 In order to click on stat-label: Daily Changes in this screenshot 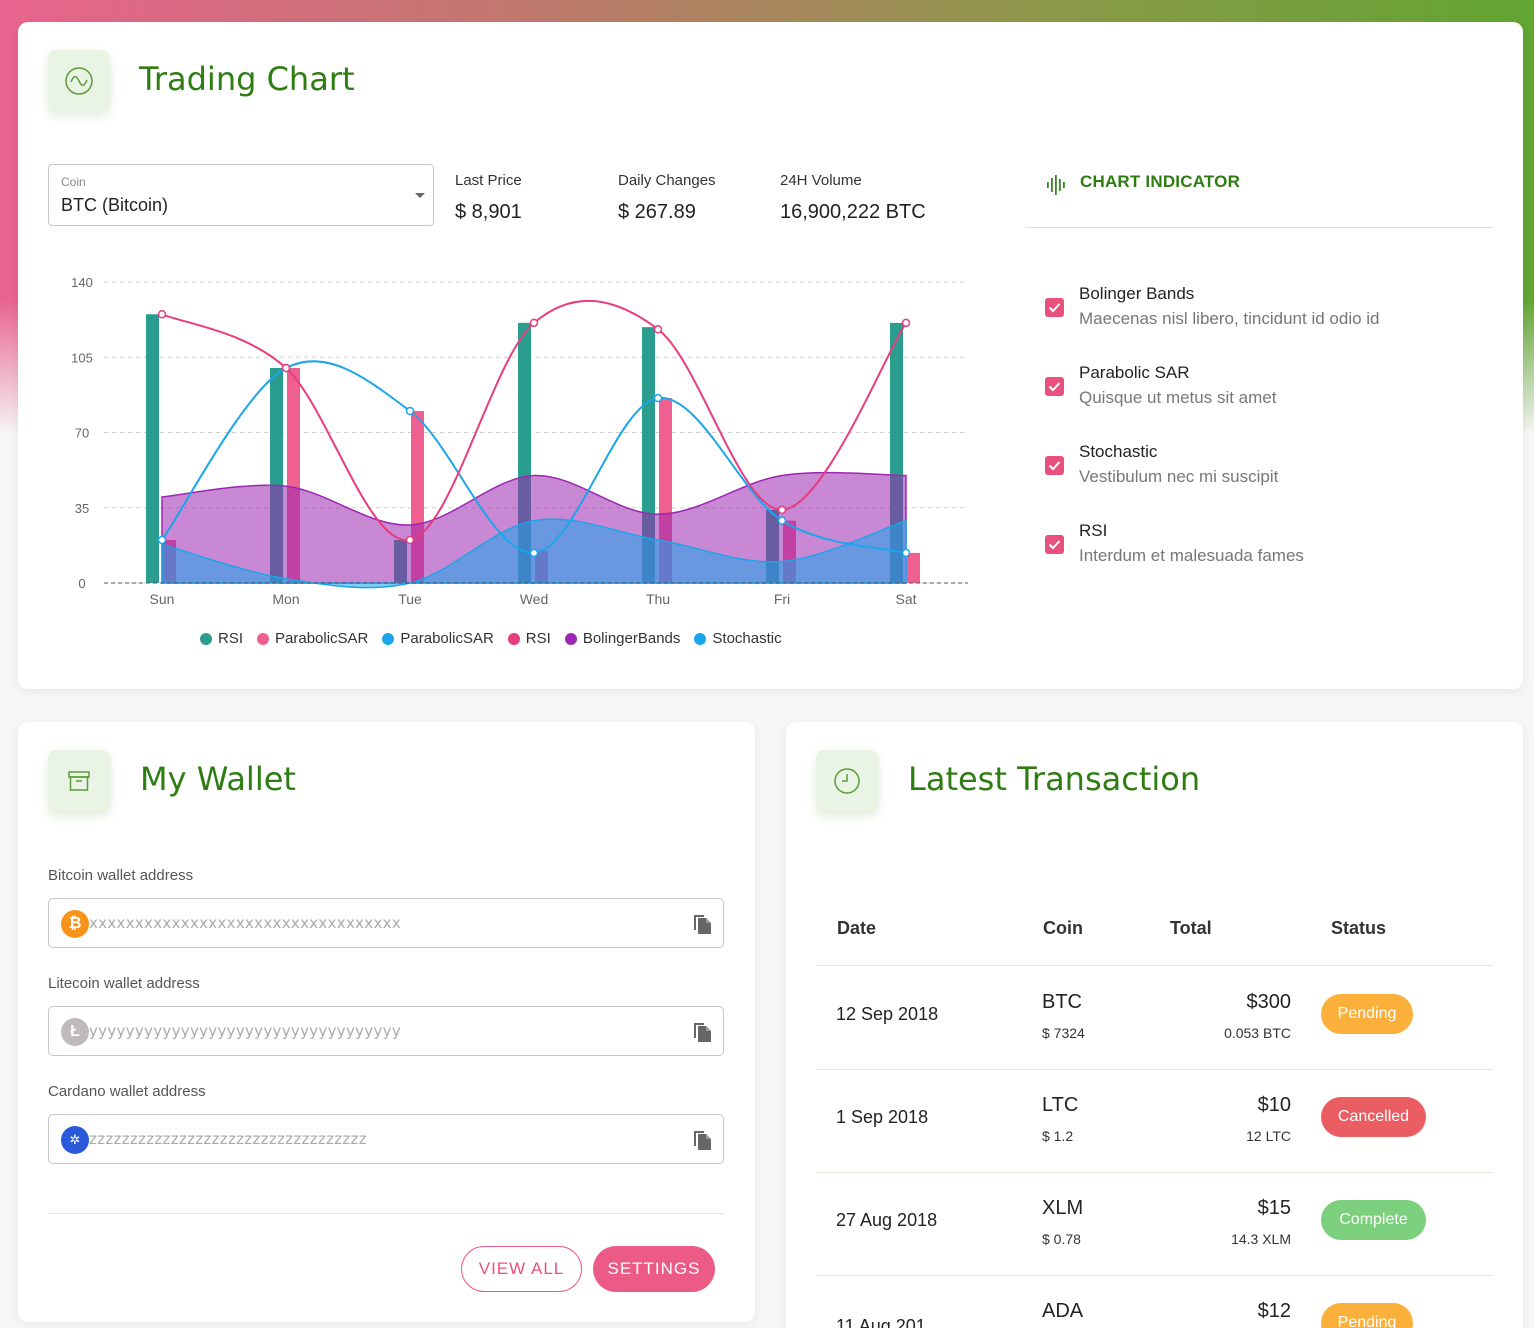, I will do `click(667, 180)`.